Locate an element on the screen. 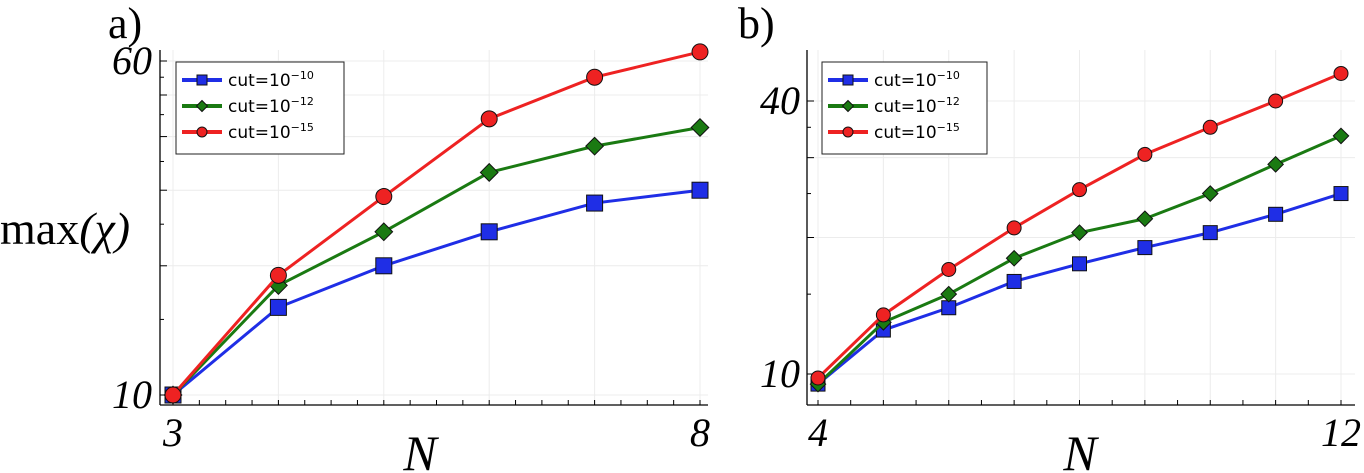 The width and height of the screenshot is (1364, 473). x-axis-label-b: N is located at coordinates (1080, 449).